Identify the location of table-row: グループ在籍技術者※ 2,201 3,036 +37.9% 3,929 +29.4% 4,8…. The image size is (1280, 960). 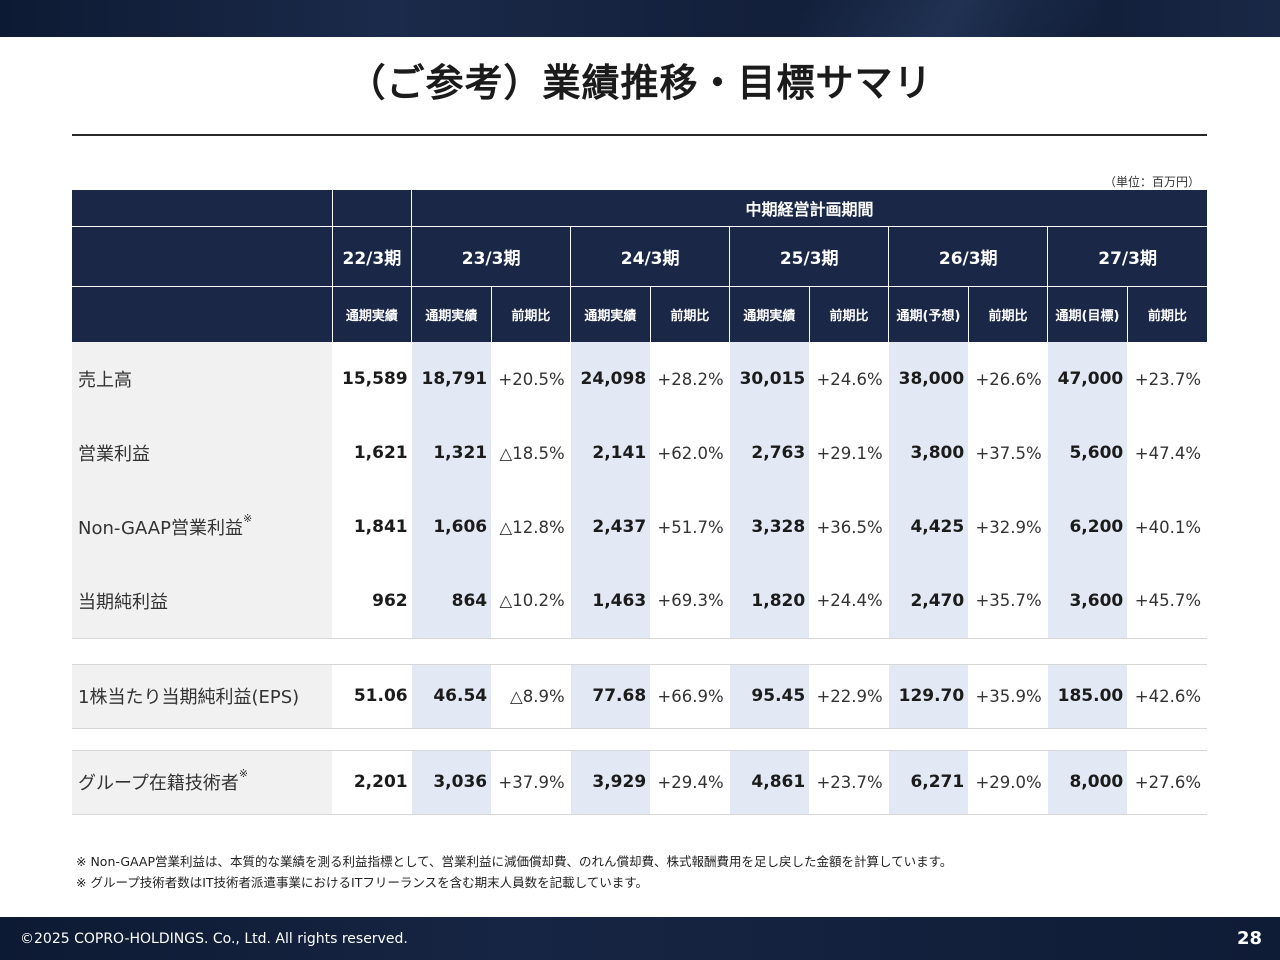
(639, 782).